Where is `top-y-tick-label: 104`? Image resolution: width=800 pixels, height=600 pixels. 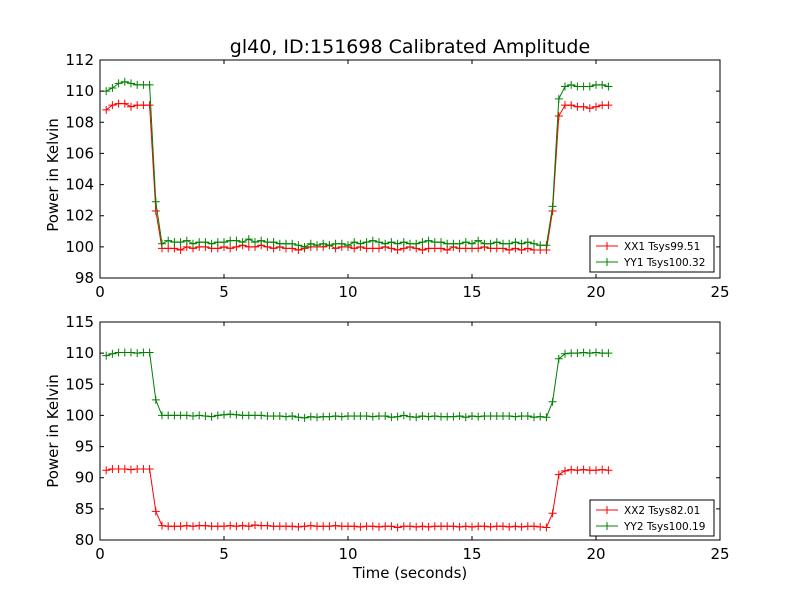
top-y-tick-label: 104 is located at coordinates (79, 185).